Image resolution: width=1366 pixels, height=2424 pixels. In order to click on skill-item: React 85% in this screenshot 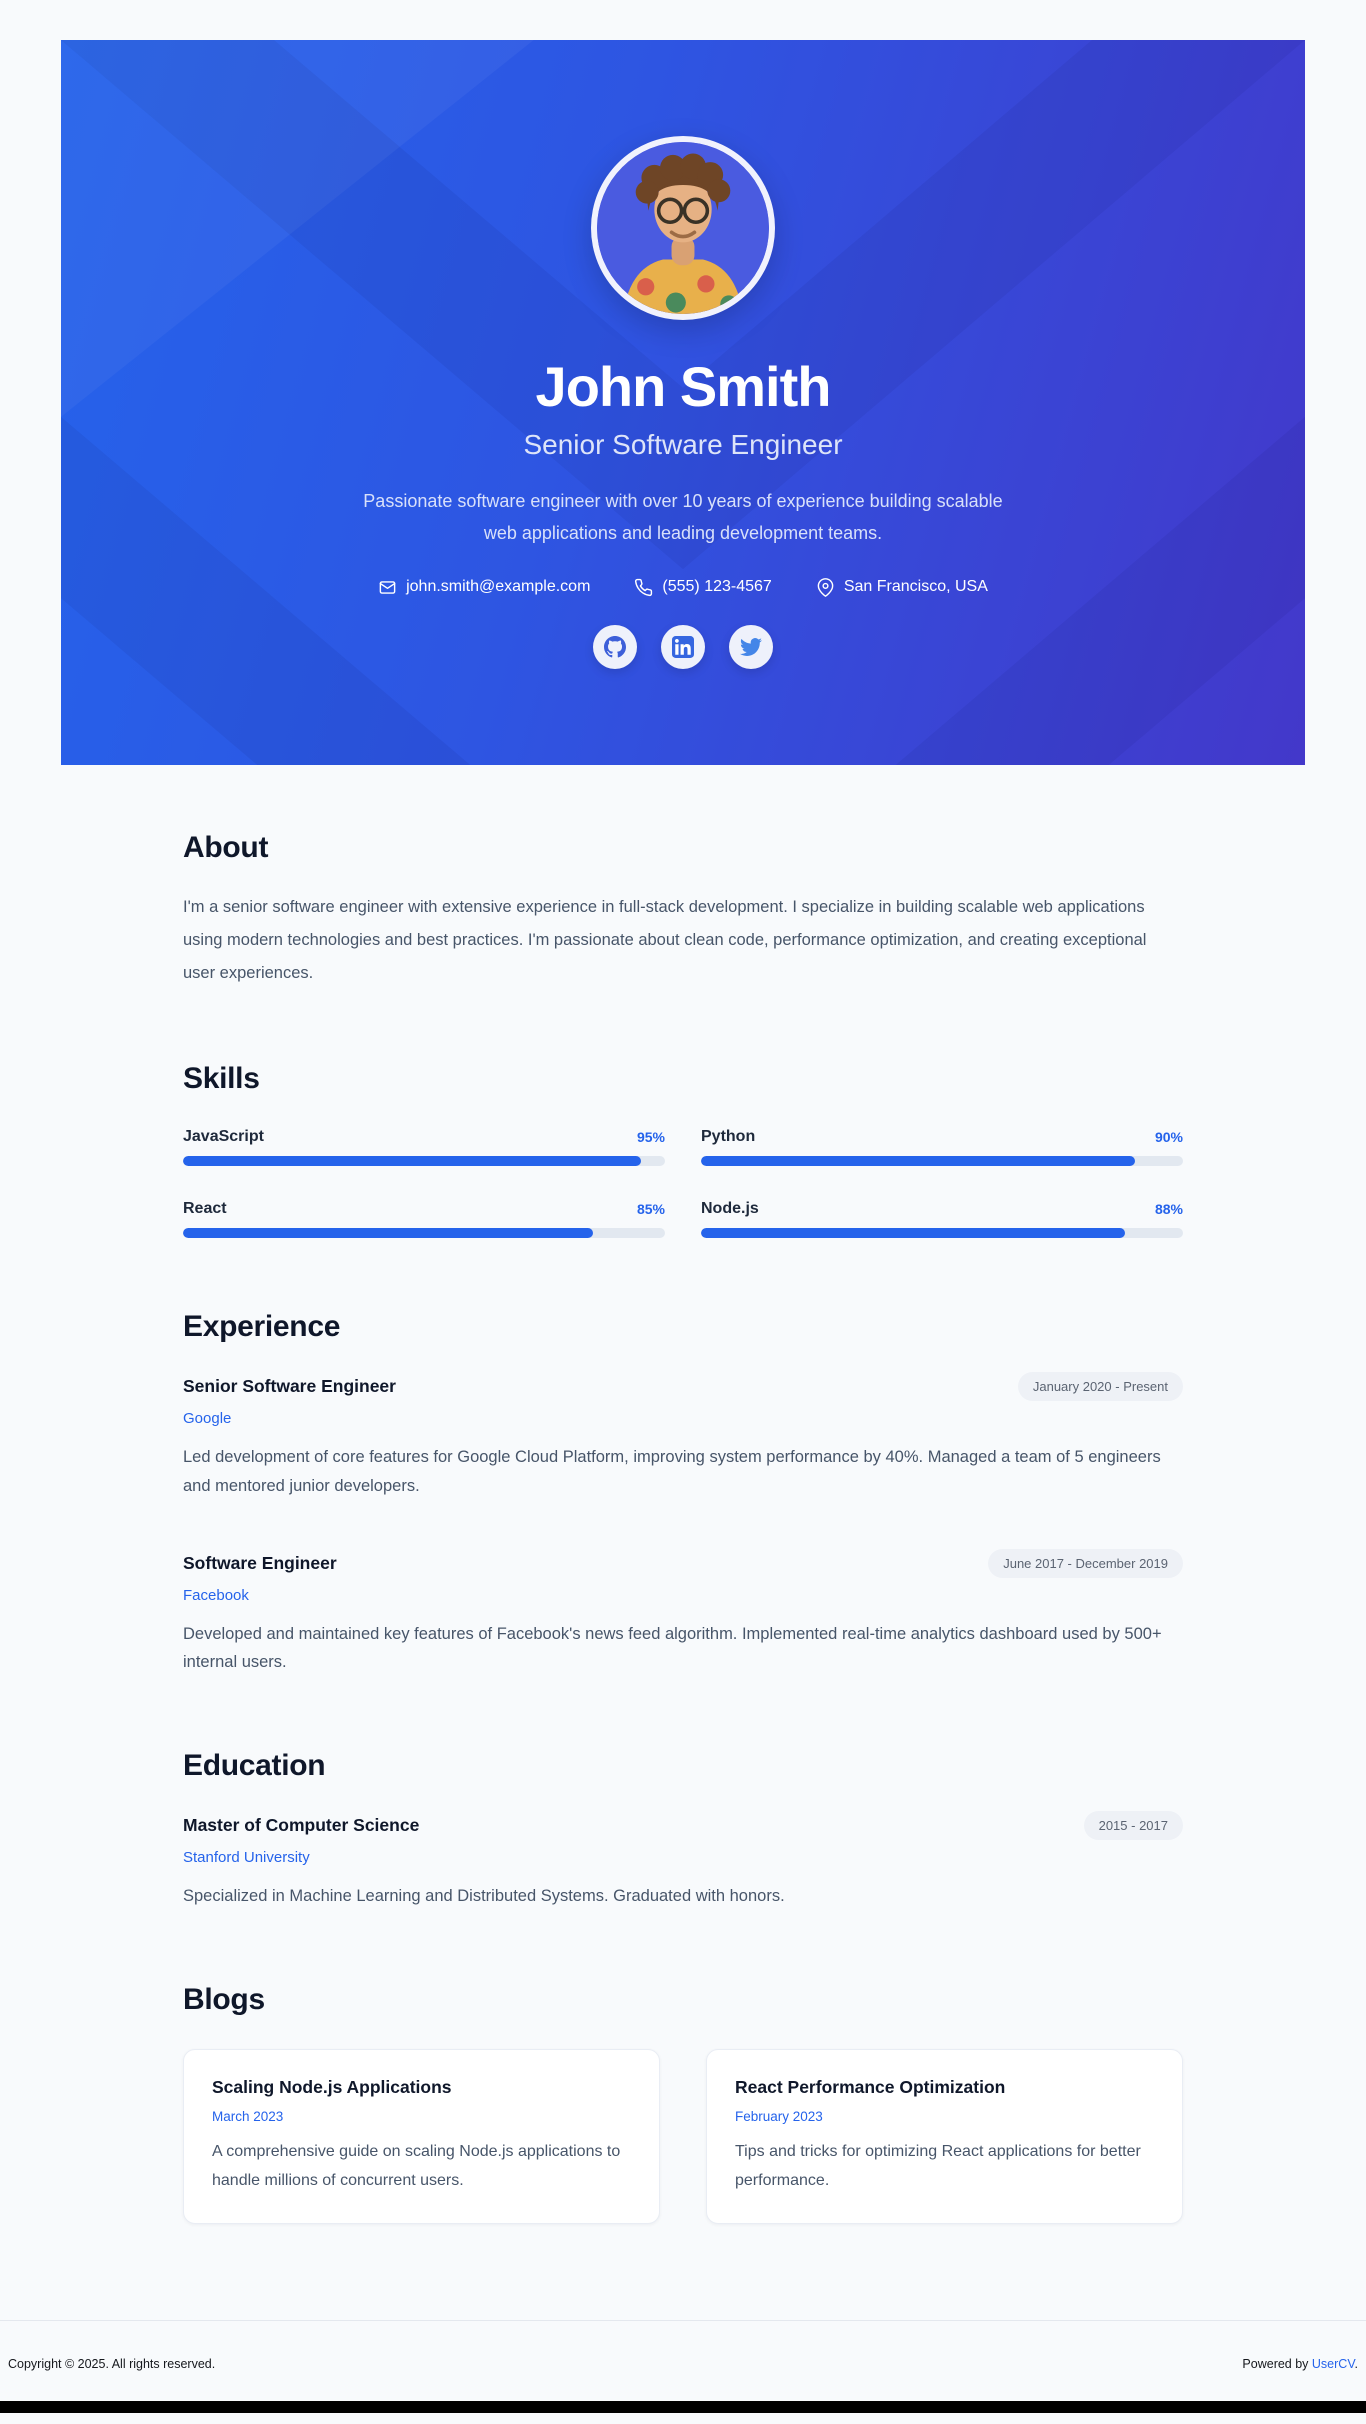, I will do `click(424, 1219)`.